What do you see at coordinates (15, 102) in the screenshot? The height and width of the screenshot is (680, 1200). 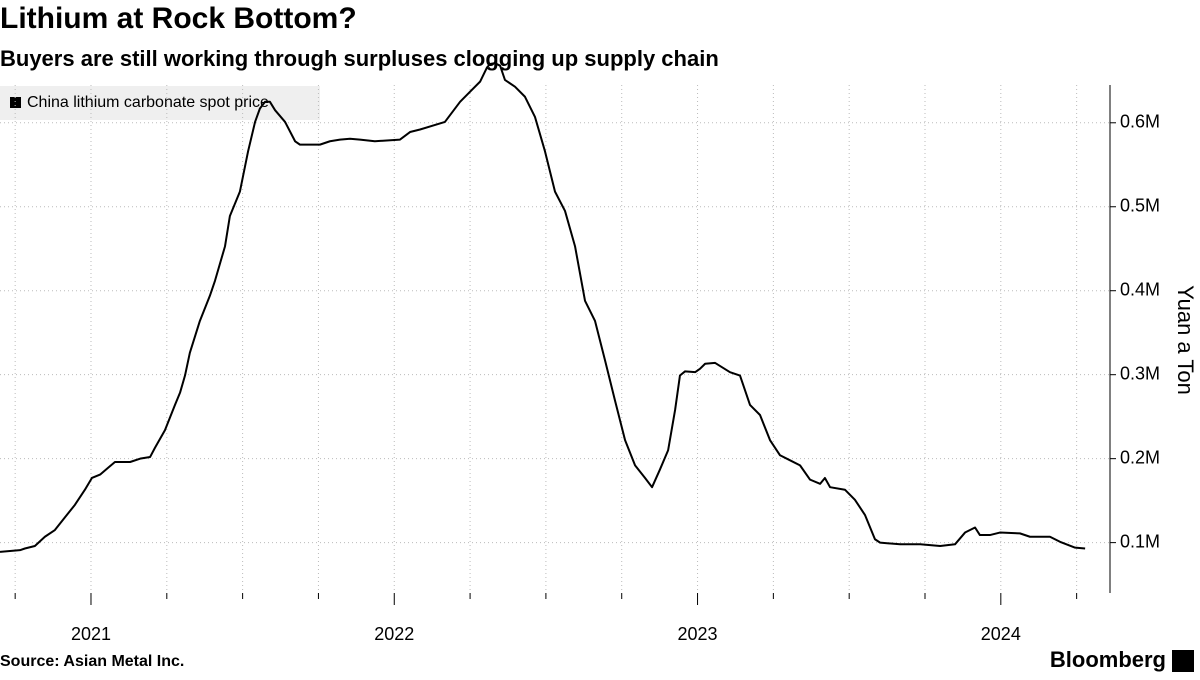 I see `legend-swatch` at bounding box center [15, 102].